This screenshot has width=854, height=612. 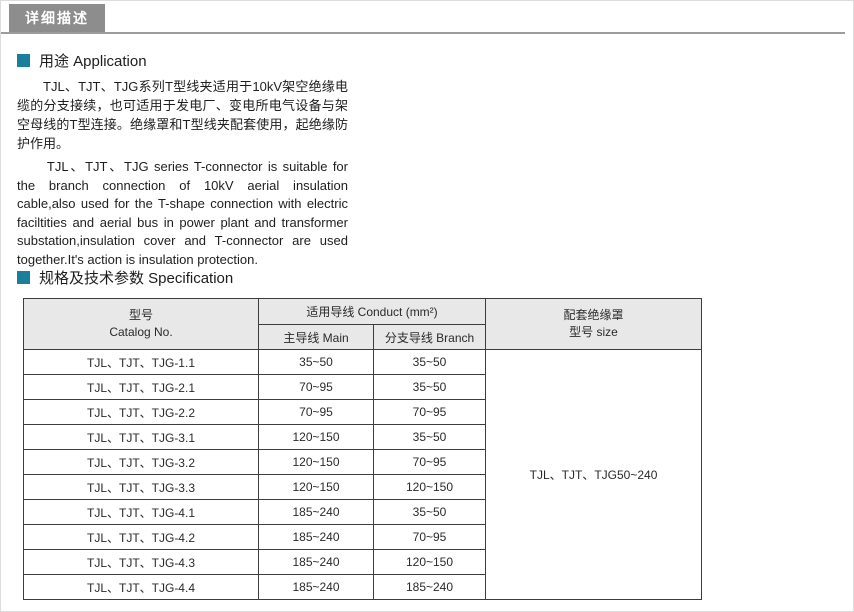 I want to click on table-row: TJL、TJT、TJG-4.2 185~240 70~95, so click(x=362, y=537).